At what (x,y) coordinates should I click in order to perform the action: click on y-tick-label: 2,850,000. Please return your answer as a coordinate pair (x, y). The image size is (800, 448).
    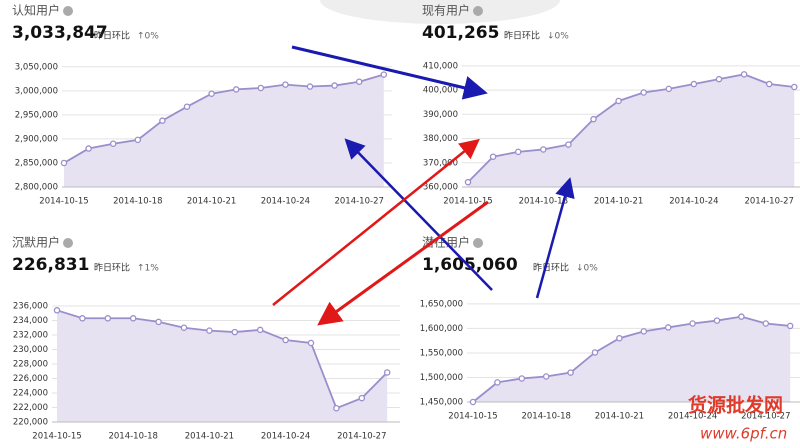
    Looking at the image, I should click on (36, 163).